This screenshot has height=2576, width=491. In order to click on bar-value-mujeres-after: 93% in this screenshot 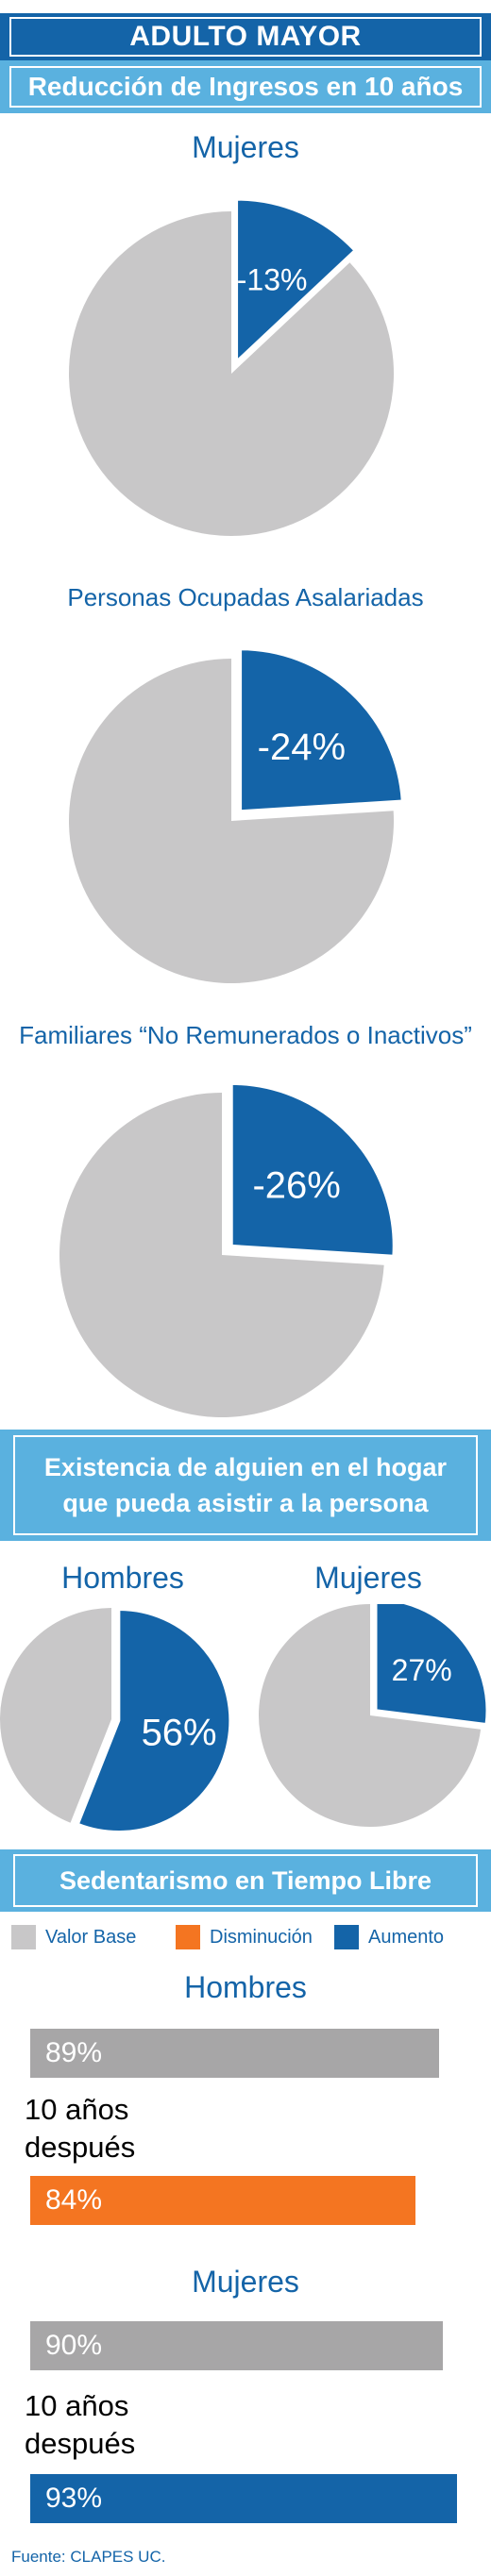, I will do `click(74, 2498)`.